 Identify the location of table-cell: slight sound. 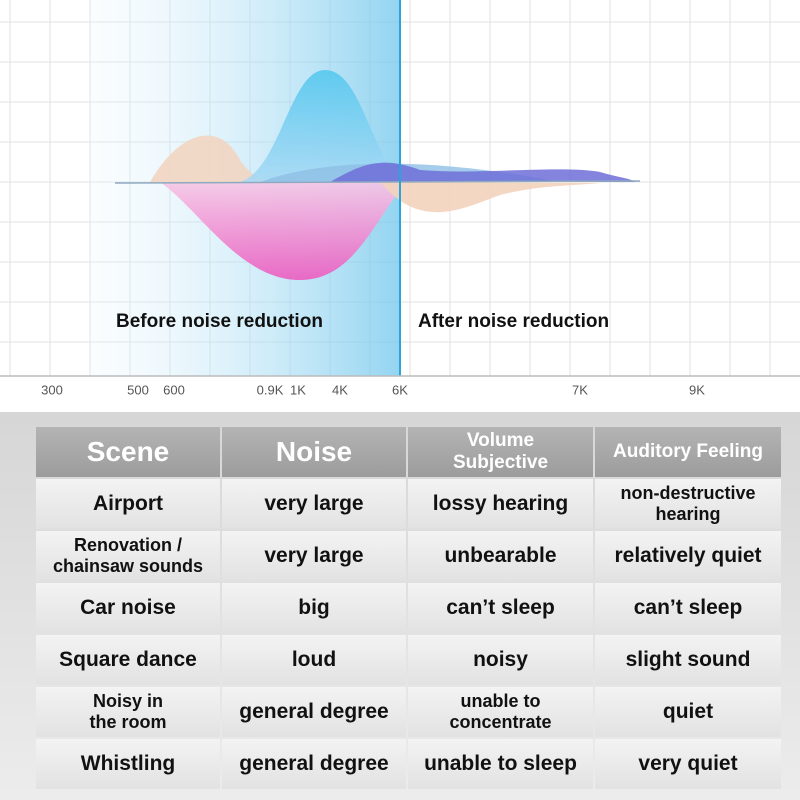
(688, 660).